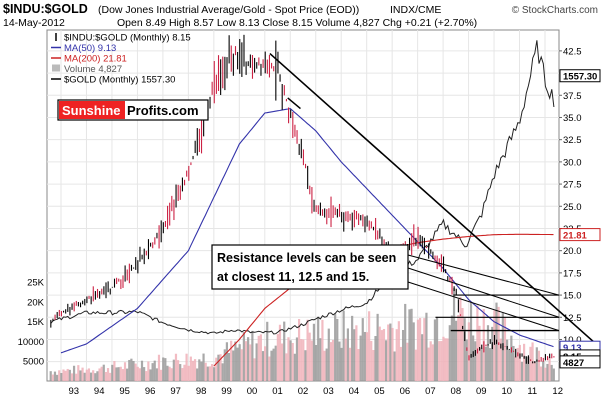 The height and width of the screenshot is (402, 602). What do you see at coordinates (56, 68) in the screenshot?
I see `legend-swatch` at bounding box center [56, 68].